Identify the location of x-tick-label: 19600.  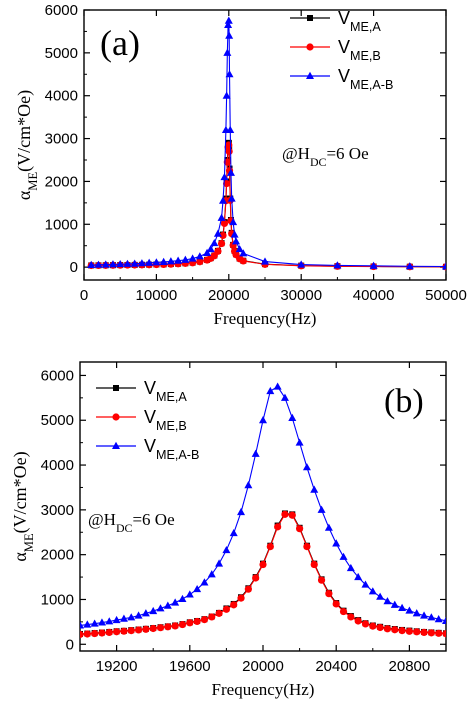
(190, 666).